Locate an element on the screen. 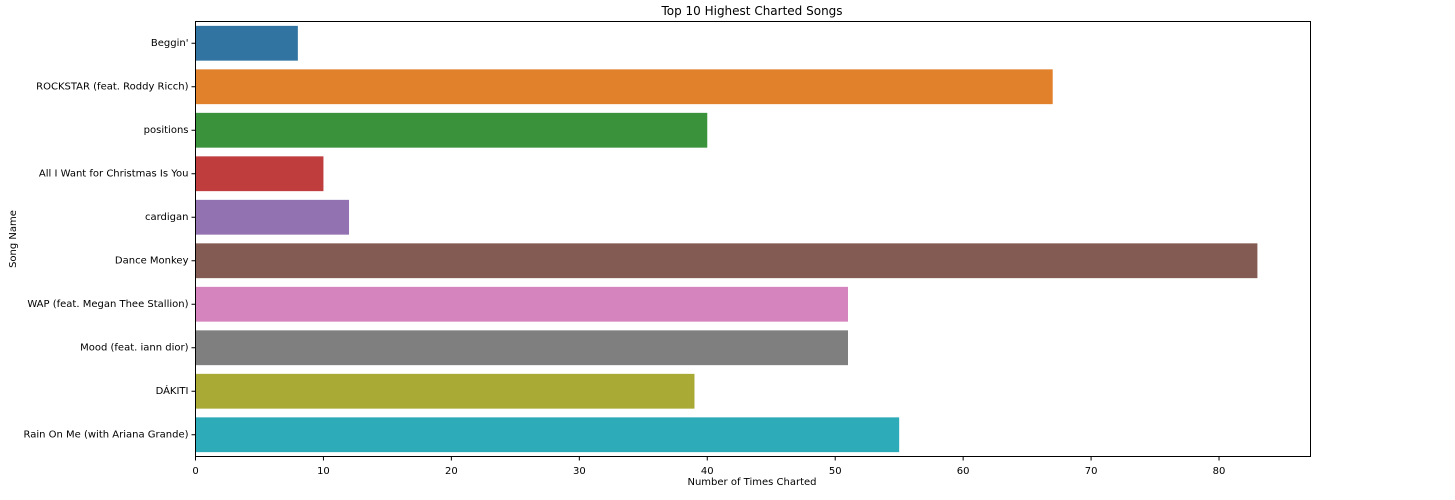 The image size is (1455, 500). x-tick-label: 10 is located at coordinates (323, 471).